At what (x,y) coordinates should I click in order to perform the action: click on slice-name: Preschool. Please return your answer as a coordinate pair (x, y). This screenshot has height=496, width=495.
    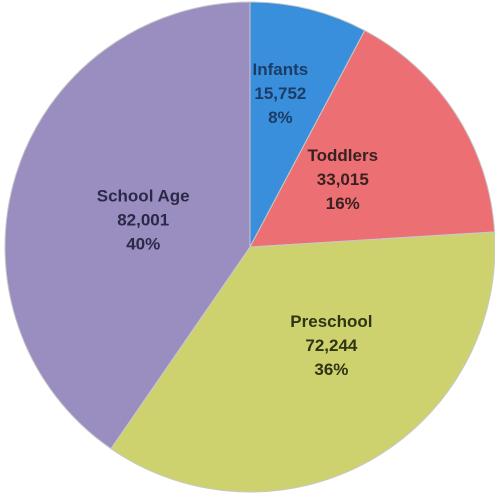
    Looking at the image, I should click on (331, 321).